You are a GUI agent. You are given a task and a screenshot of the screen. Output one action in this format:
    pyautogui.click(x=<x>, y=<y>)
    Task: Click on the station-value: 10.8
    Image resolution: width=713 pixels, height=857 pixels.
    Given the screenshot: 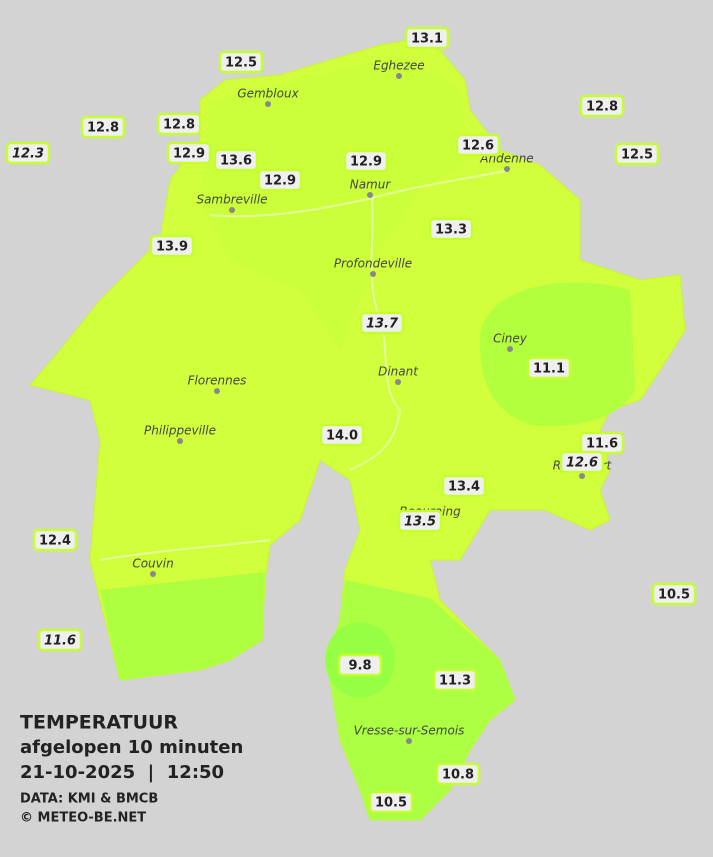 What is the action you would take?
    pyautogui.click(x=458, y=775)
    